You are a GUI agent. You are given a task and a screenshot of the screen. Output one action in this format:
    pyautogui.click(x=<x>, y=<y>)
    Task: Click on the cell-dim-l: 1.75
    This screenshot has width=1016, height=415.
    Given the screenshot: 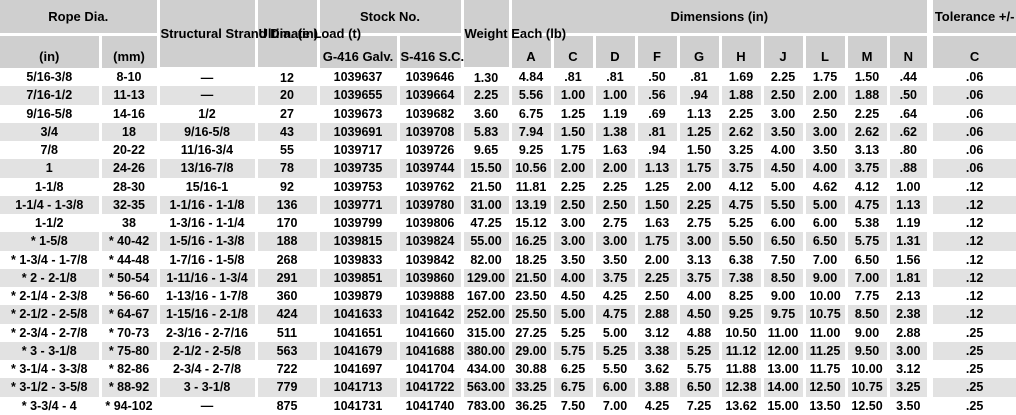 What is the action you would take?
    pyautogui.click(x=825, y=77)
    